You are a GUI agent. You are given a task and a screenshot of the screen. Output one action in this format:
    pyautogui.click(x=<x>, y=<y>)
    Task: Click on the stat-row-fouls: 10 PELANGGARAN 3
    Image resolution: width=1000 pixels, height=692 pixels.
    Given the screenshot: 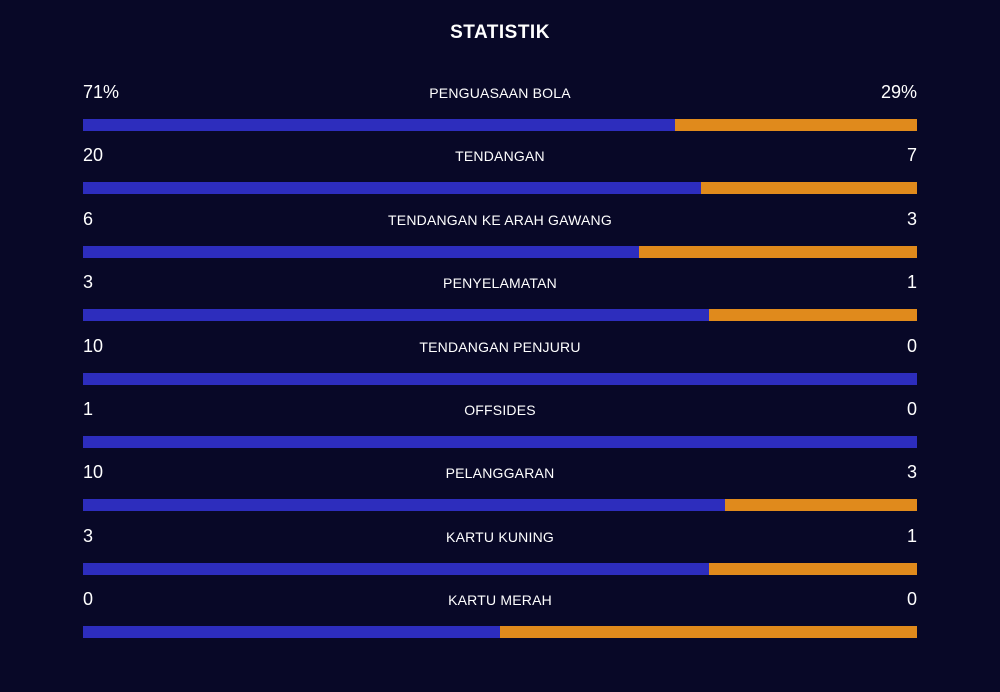 What is the action you would take?
    pyautogui.click(x=500, y=491)
    